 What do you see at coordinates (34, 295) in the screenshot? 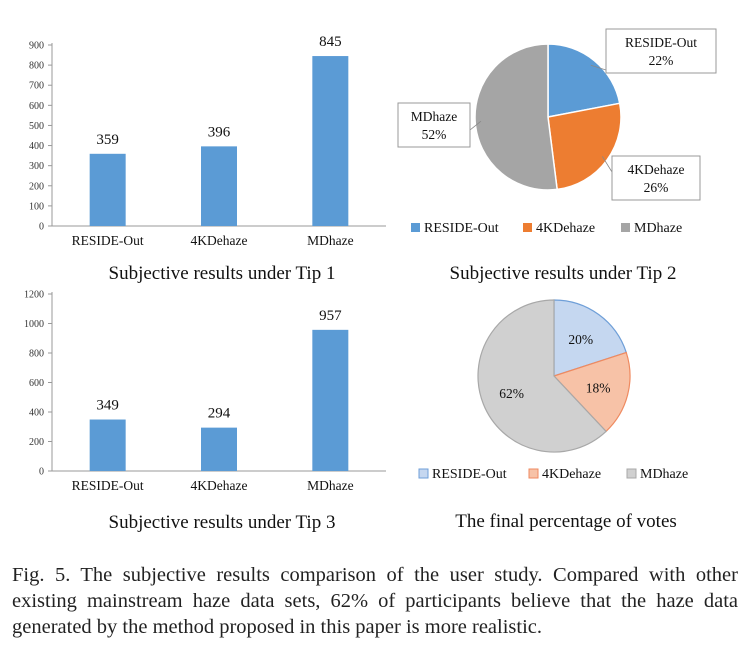
I see `chart3-tick-label: 1200` at bounding box center [34, 295].